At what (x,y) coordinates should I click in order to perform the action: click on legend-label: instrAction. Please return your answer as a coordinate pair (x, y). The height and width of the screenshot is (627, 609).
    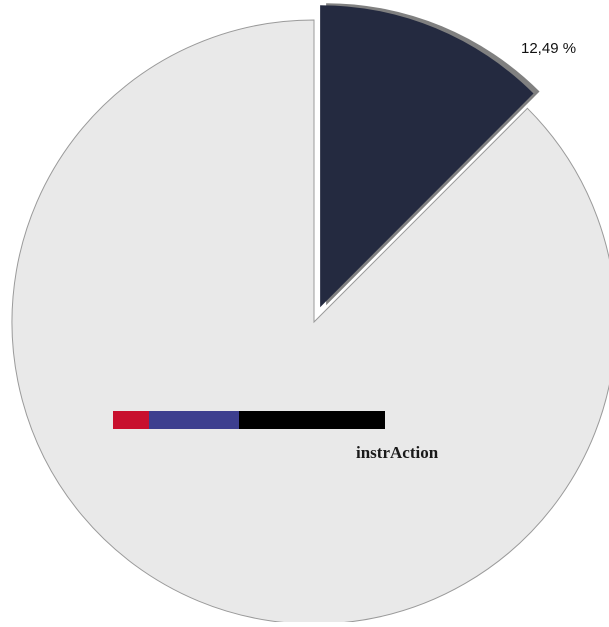
    Looking at the image, I should click on (397, 452).